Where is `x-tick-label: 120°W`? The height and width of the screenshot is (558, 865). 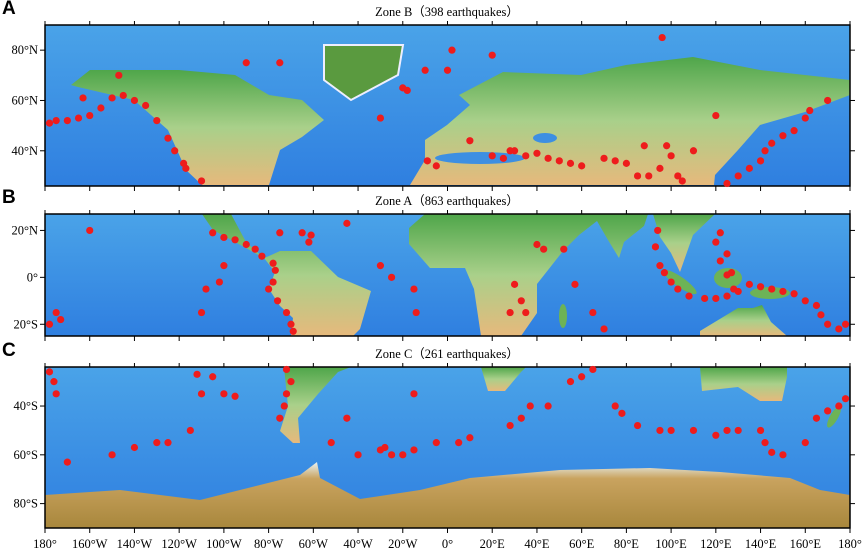 x-tick-label: 120°W is located at coordinates (179, 544).